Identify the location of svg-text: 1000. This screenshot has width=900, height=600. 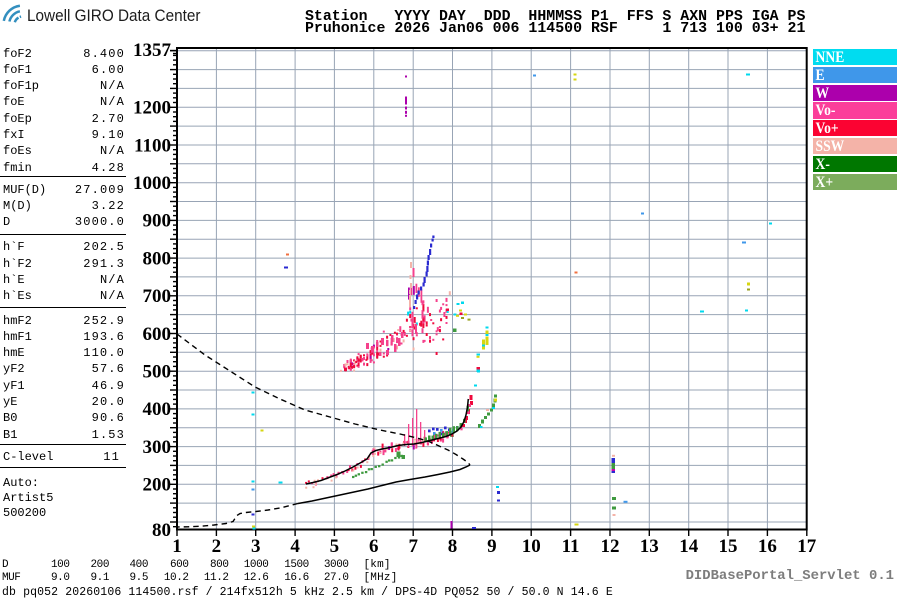
(152, 183).